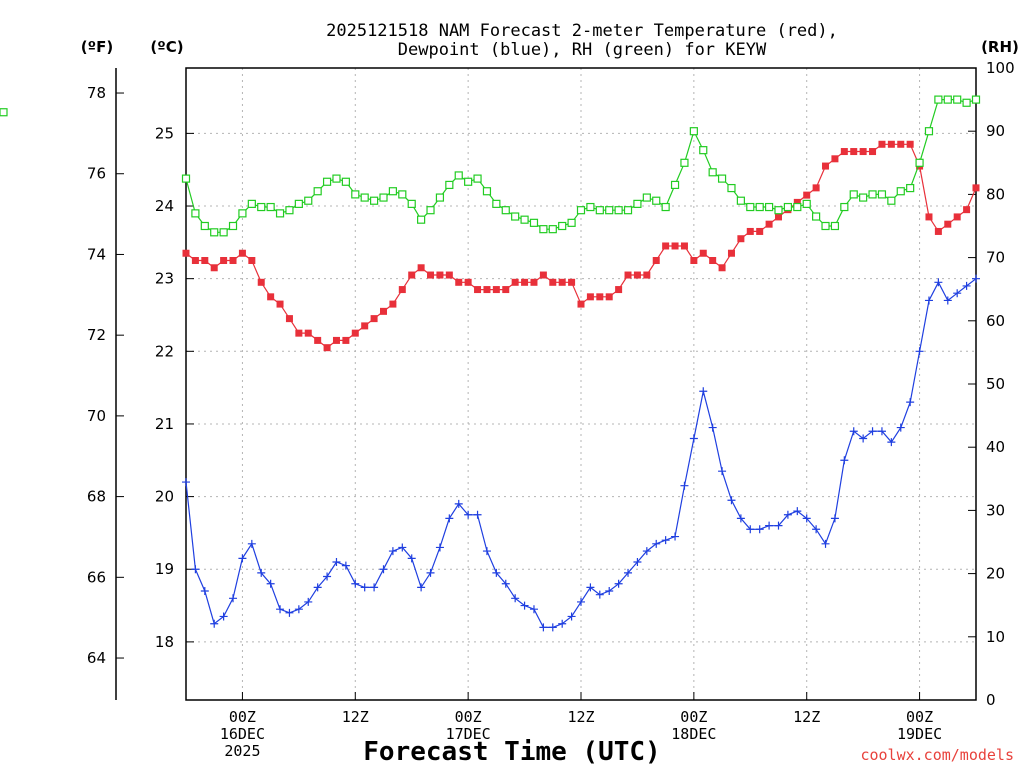 This screenshot has width=1024, height=768. Describe the element at coordinates (96, 658) in the screenshot. I see `fahrenheit-tick-label: 64` at that location.